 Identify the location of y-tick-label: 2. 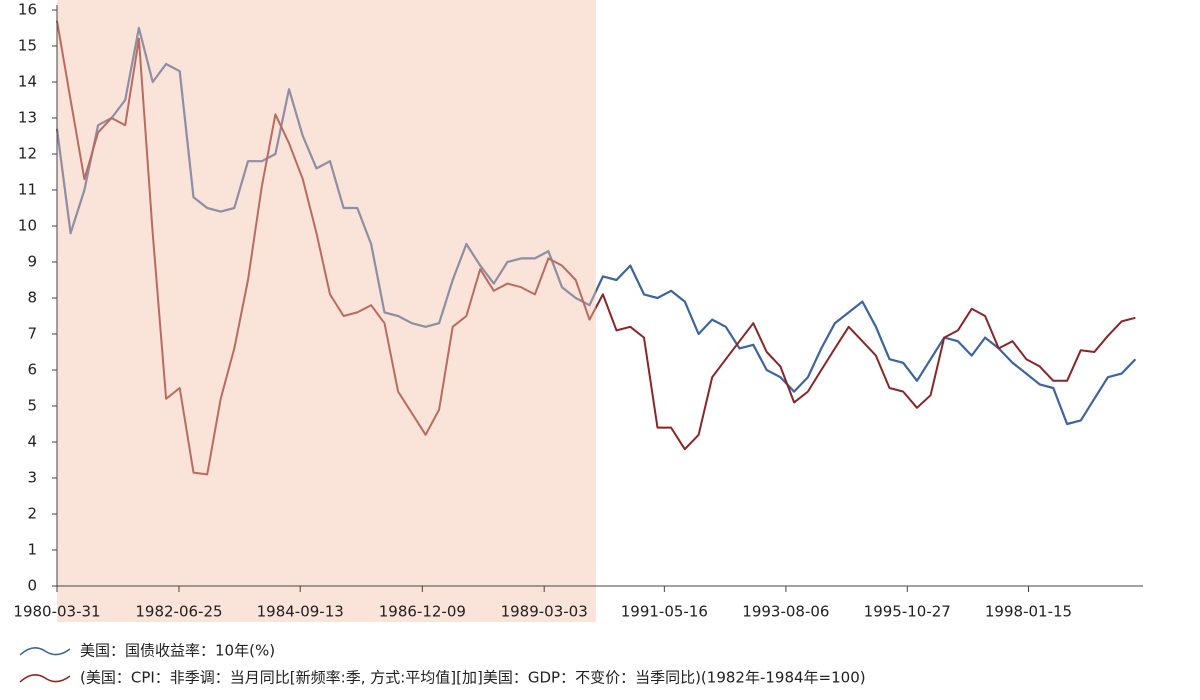
(32, 514).